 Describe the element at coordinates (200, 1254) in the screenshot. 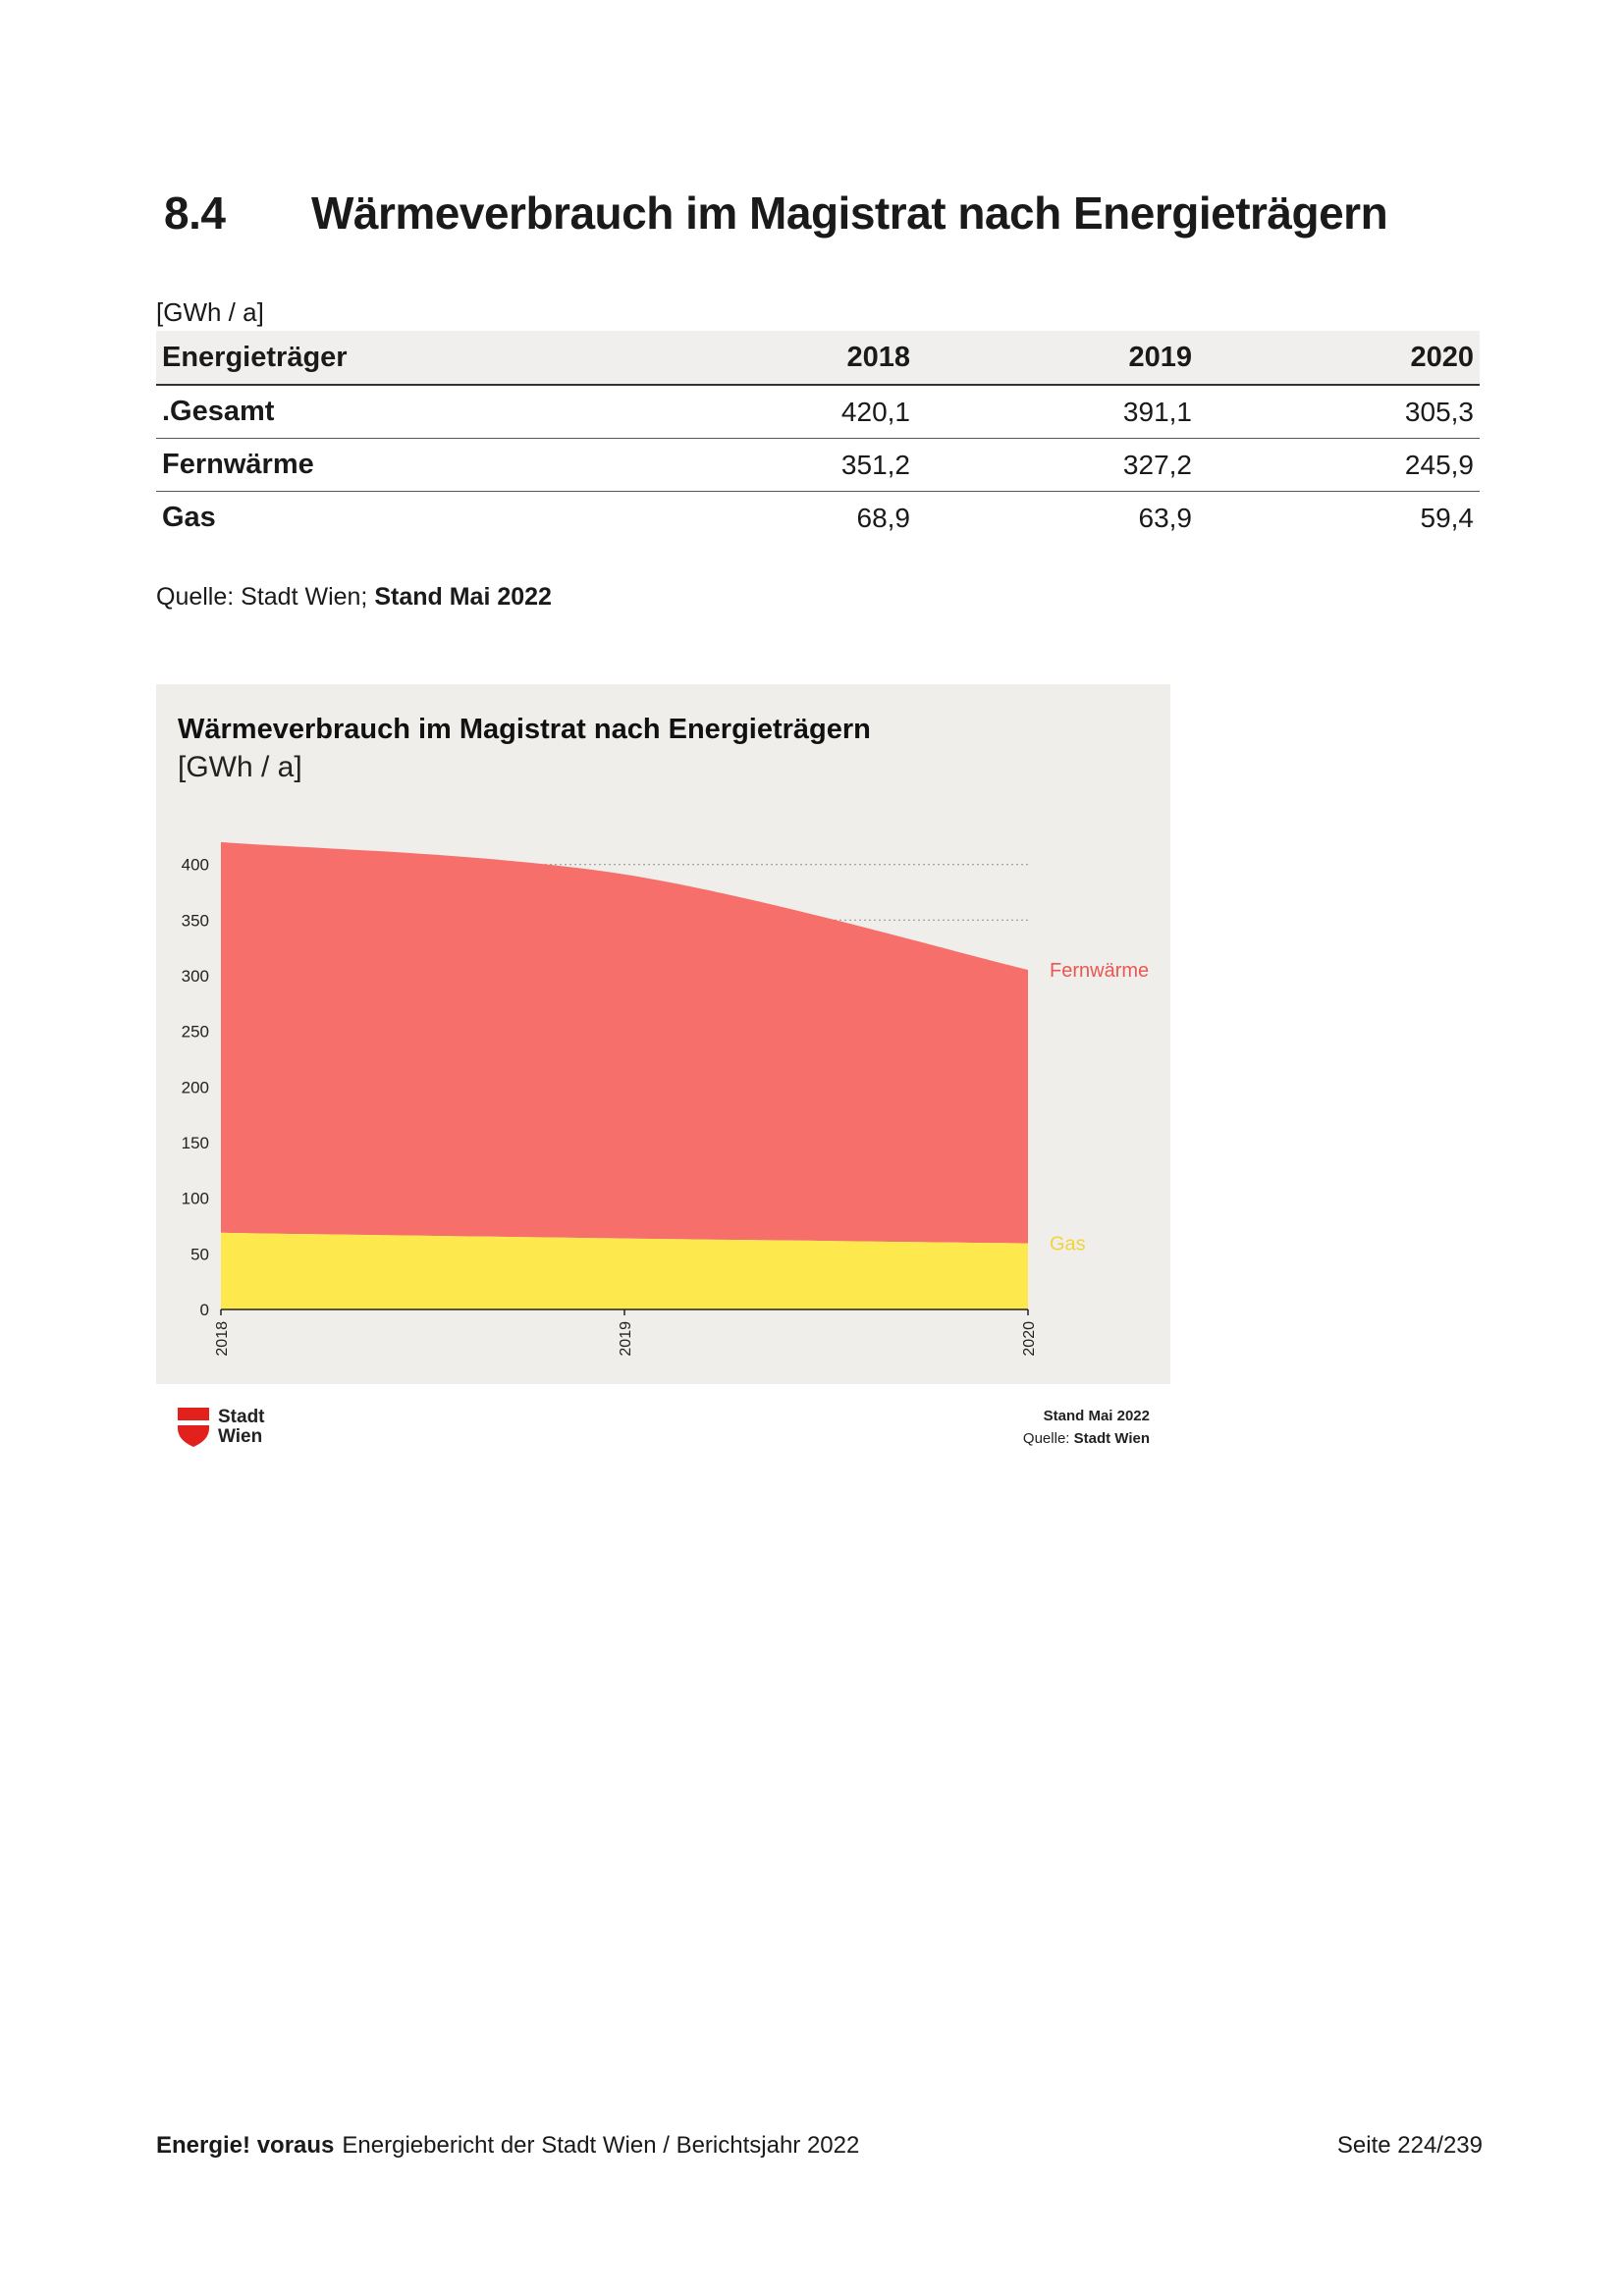

I see `y-tick-label-50: 50` at that location.